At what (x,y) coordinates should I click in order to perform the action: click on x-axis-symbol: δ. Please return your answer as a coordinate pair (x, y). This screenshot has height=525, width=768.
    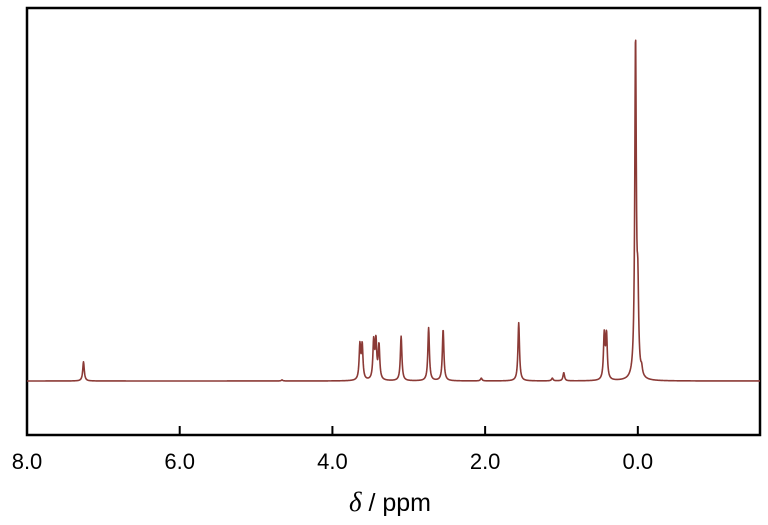
    Looking at the image, I should click on (355, 502).